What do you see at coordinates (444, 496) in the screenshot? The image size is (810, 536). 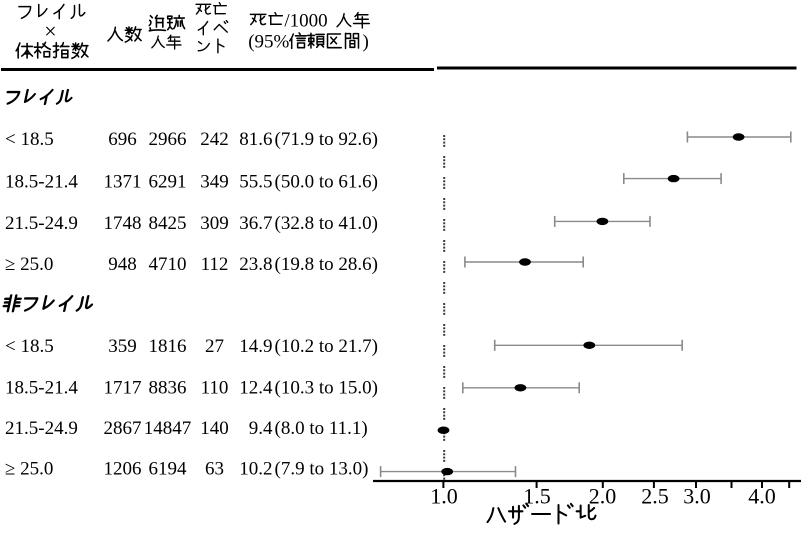 I see `svg-text: 1.0` at bounding box center [444, 496].